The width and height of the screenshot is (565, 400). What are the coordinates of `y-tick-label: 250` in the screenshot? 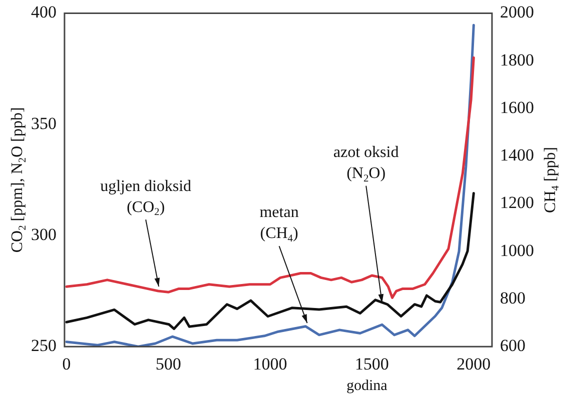 It's located at (43, 346).